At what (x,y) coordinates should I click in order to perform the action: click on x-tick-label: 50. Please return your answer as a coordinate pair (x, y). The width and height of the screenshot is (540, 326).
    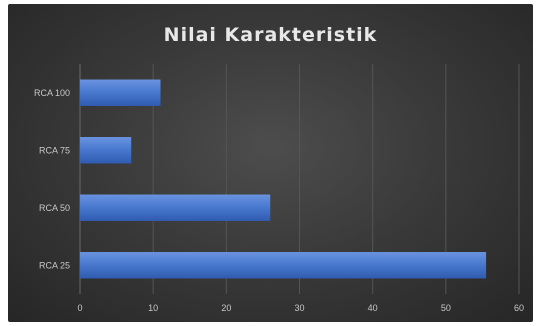
    Looking at the image, I should click on (446, 308).